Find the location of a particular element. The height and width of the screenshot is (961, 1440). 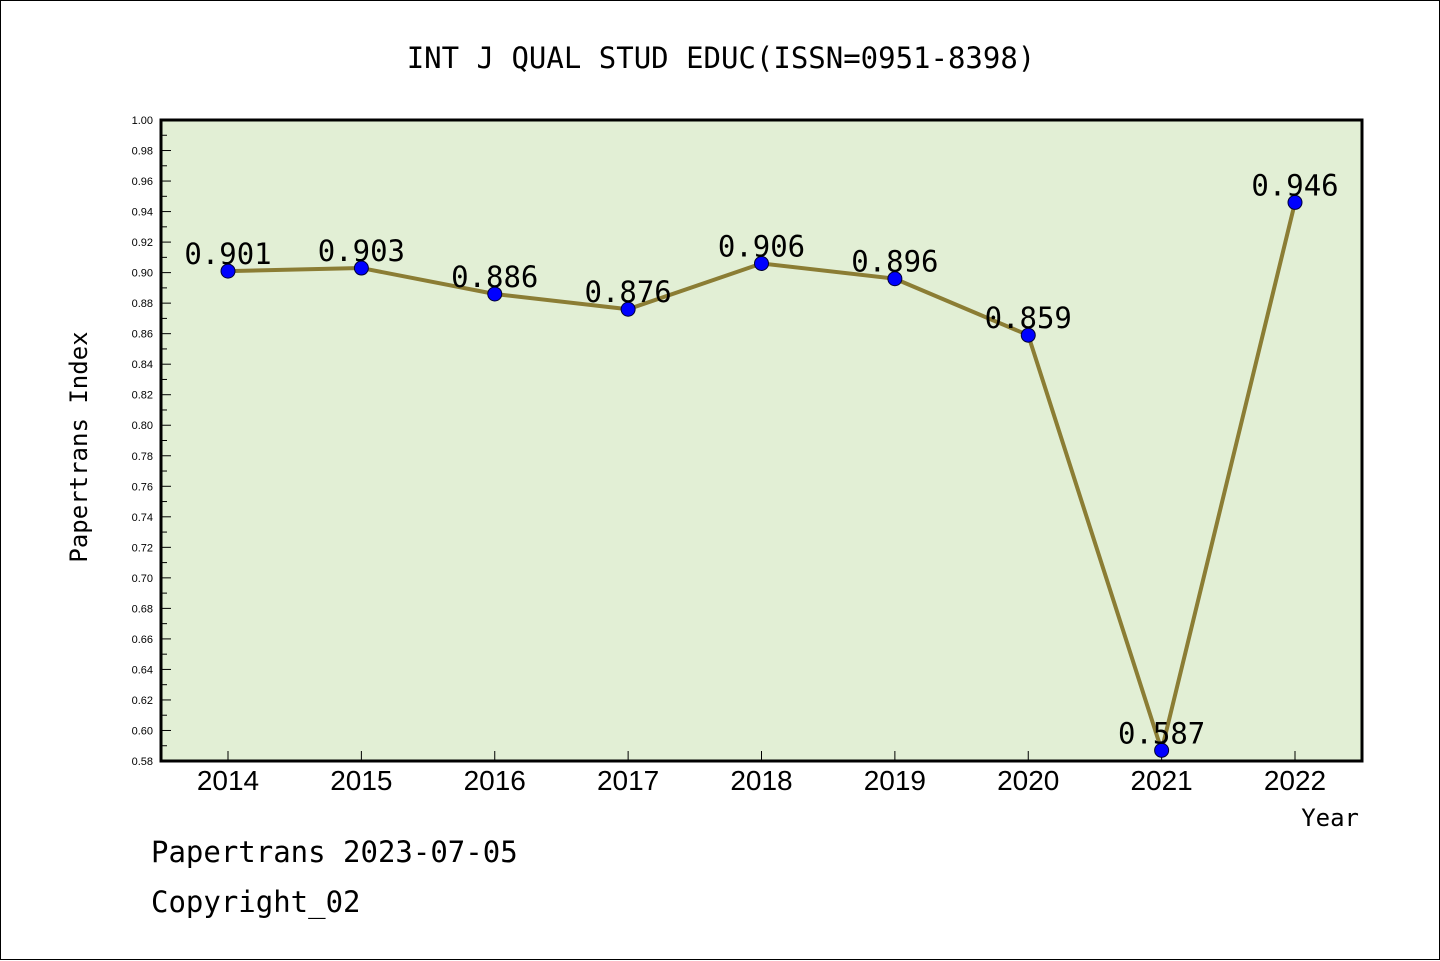

chart-title: INT J QUAL STUD EDUC(ISSN=0951-8398) is located at coordinates (721, 58).